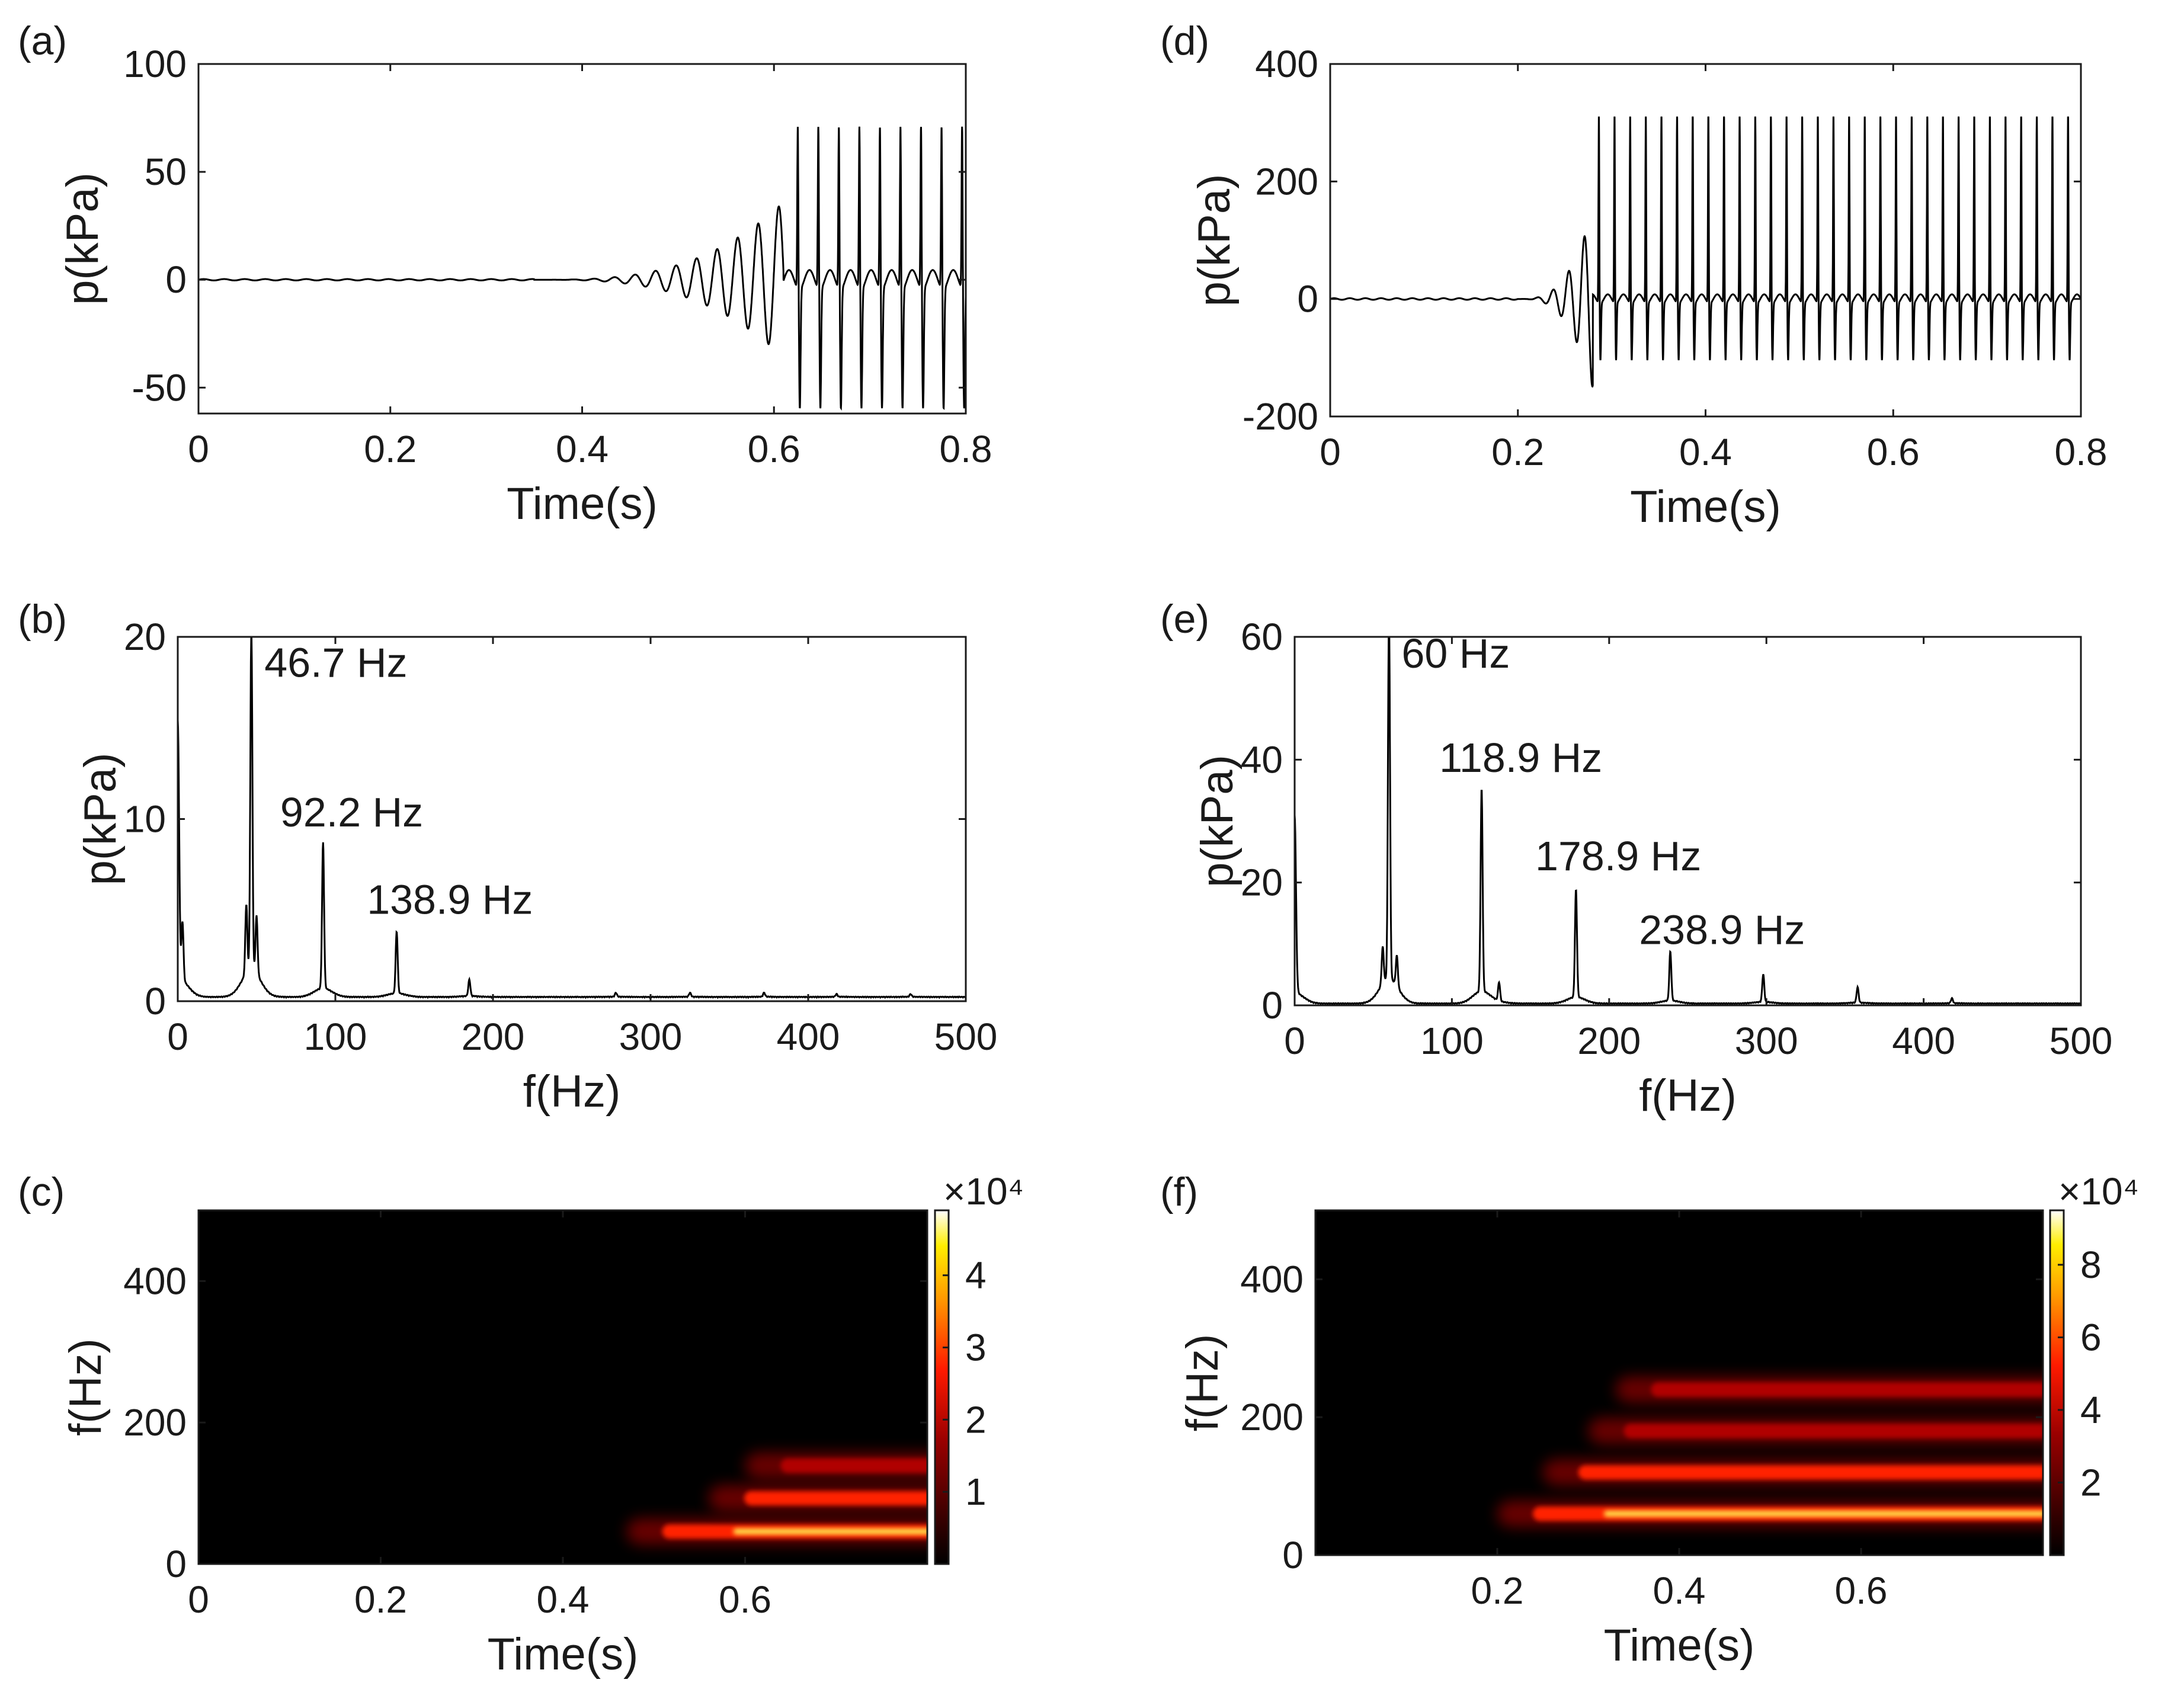 The width and height of the screenshot is (2184, 1705). What do you see at coordinates (521, 1424) in the screenshot?
I see `panel-c: (c) 1 2 3 4 ×10⁴ 0 0.2 0.4 0.6 0 200 400 Time(s) f(Hz)` at bounding box center [521, 1424].